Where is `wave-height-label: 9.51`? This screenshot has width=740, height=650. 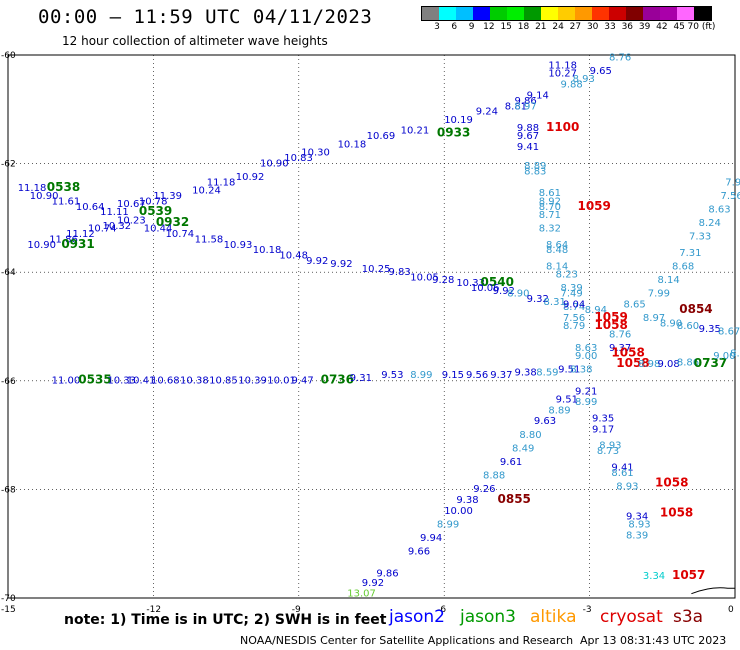 wave-height-label: 9.51 is located at coordinates (569, 370).